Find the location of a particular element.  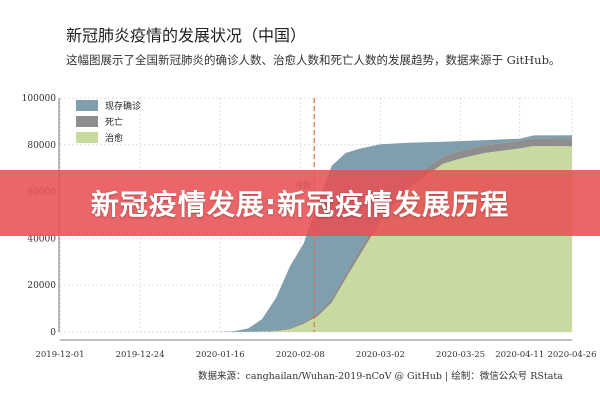

page-title: 新冠肺炎疫情的发展状况（中国） is located at coordinates (186, 35).